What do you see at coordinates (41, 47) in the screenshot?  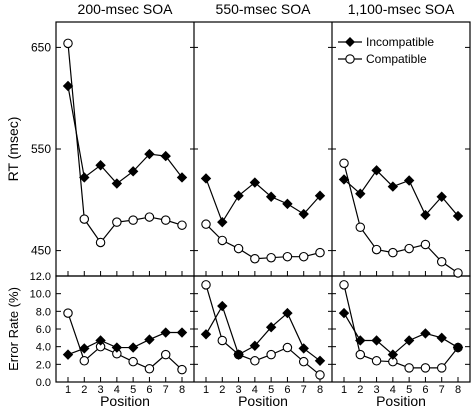 I see `rt-tick-label: 650` at bounding box center [41, 47].